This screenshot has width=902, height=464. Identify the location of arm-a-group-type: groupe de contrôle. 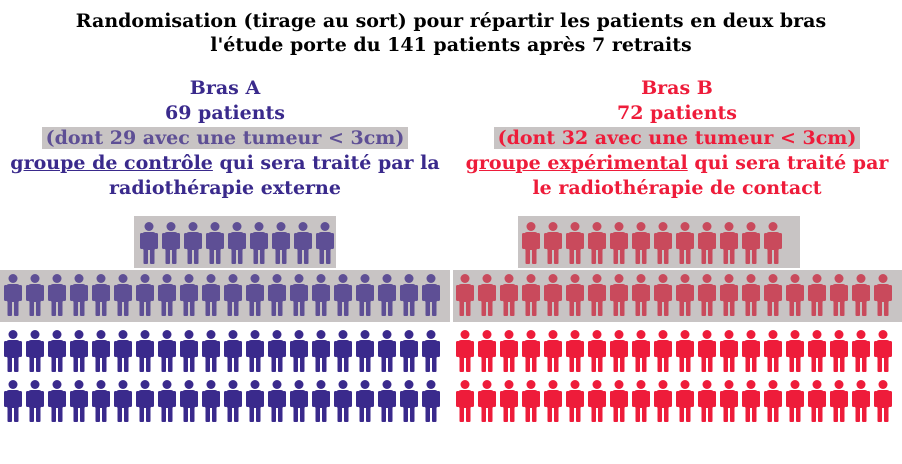
(111, 163).